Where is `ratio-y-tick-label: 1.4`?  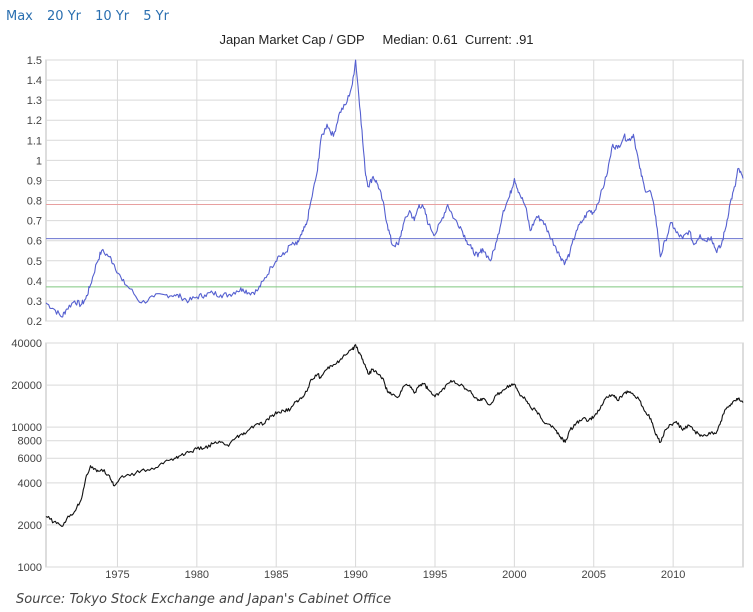
ratio-y-tick-label: 1.4 is located at coordinates (34, 81).